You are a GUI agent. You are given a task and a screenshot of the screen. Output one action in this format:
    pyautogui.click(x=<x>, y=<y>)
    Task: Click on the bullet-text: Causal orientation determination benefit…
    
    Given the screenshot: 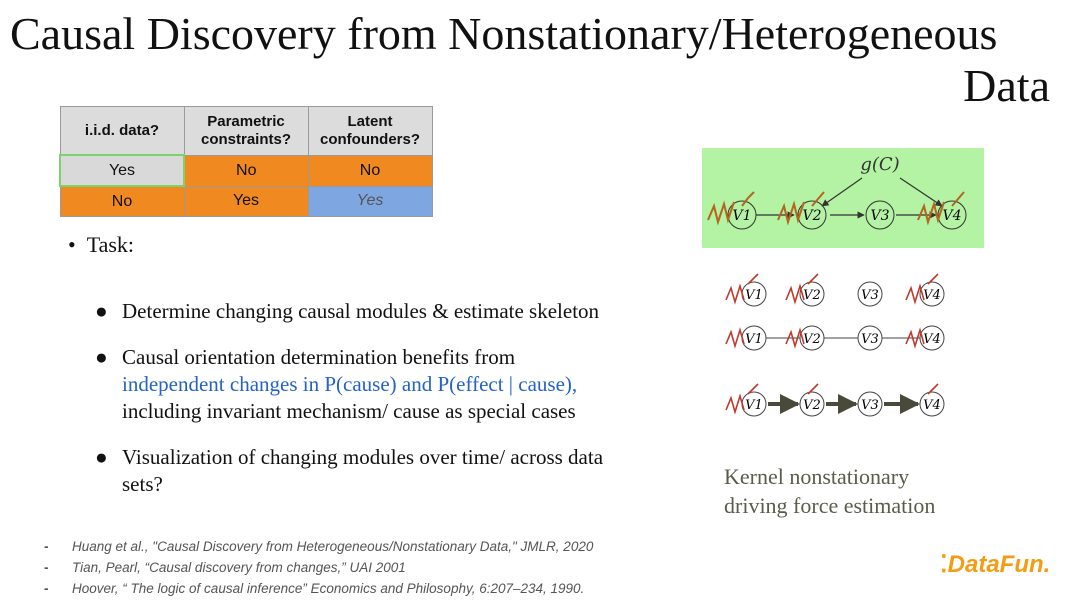 What is the action you would take?
    pyautogui.click(x=393, y=384)
    